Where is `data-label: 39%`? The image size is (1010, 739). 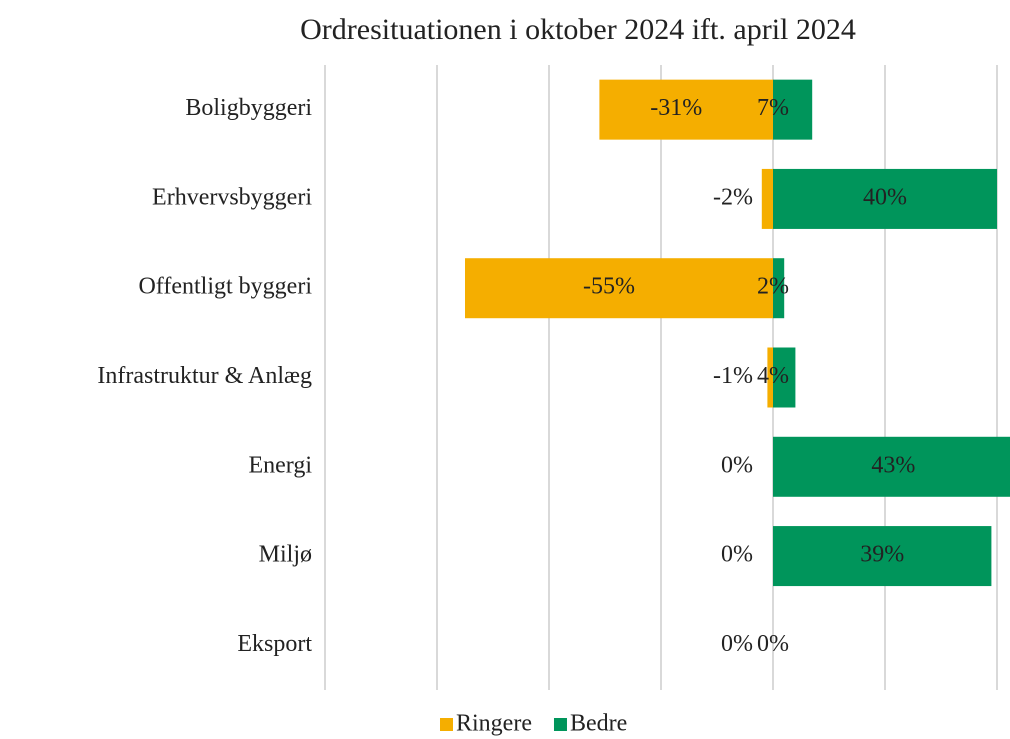
data-label: 39% is located at coordinates (882, 555).